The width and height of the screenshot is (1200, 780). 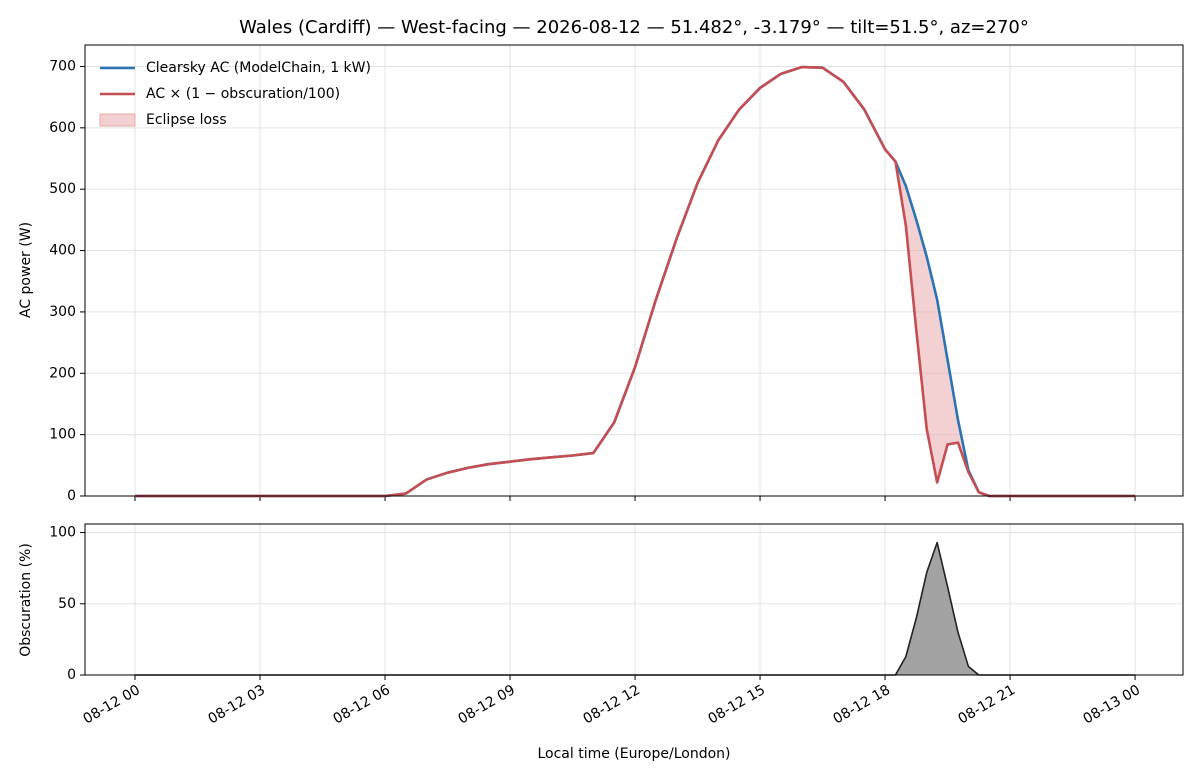 I want to click on legend-swatch, so click(x=117, y=120).